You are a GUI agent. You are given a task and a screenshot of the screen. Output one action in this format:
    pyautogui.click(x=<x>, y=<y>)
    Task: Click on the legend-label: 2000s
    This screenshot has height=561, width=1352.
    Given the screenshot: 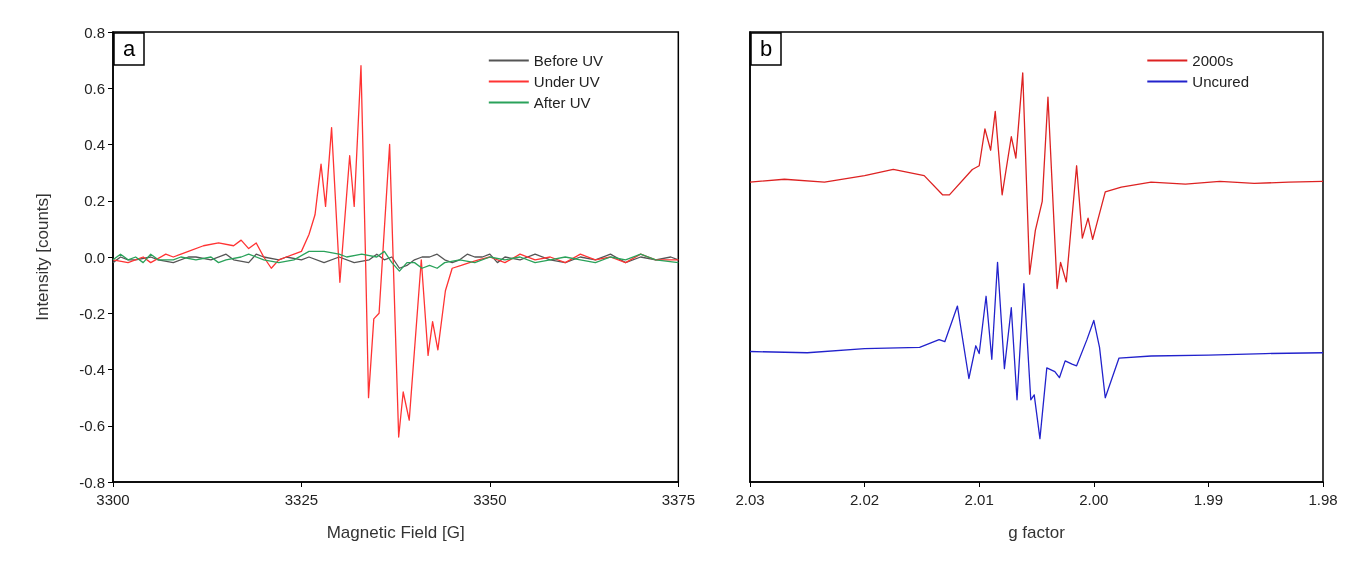 What is the action you would take?
    pyautogui.click(x=1213, y=60)
    